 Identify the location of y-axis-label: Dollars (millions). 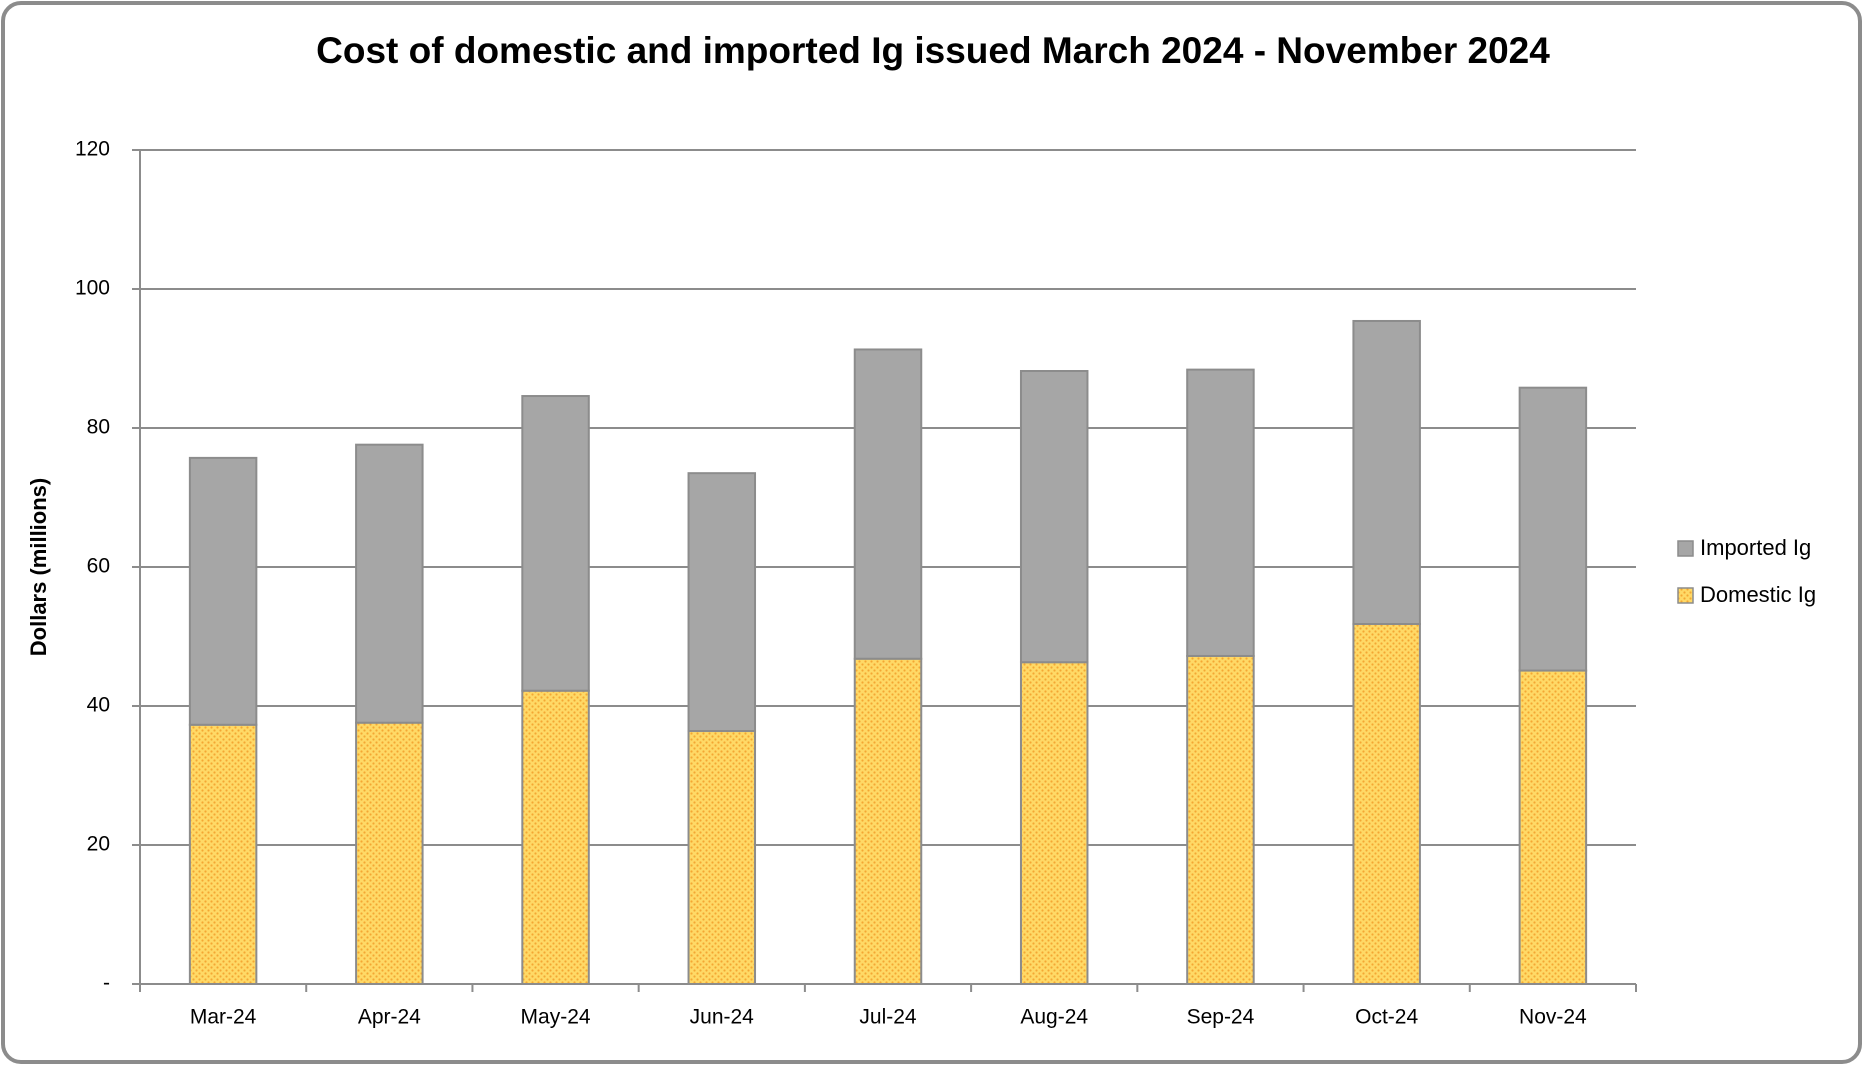
(38, 567).